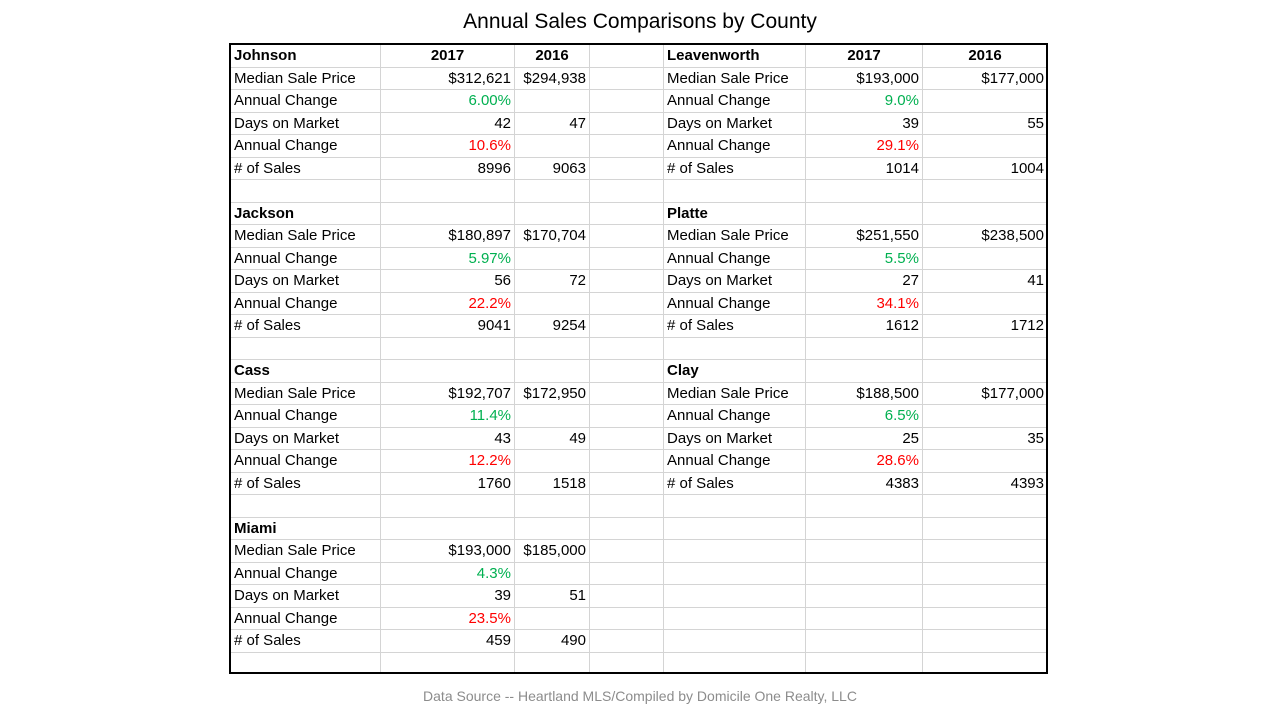  What do you see at coordinates (864, 438) in the screenshot?
I see `dom-2017-value: 25` at bounding box center [864, 438].